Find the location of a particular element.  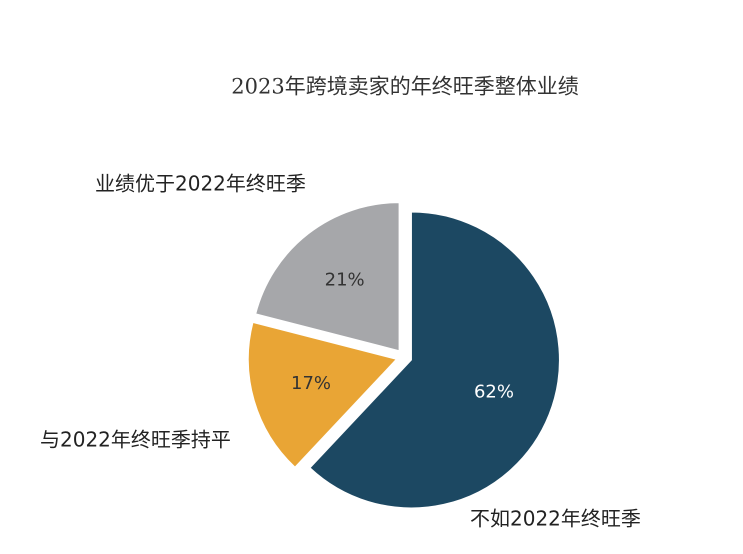

category-label: 与2022年终旺季持平 is located at coordinates (135, 440).